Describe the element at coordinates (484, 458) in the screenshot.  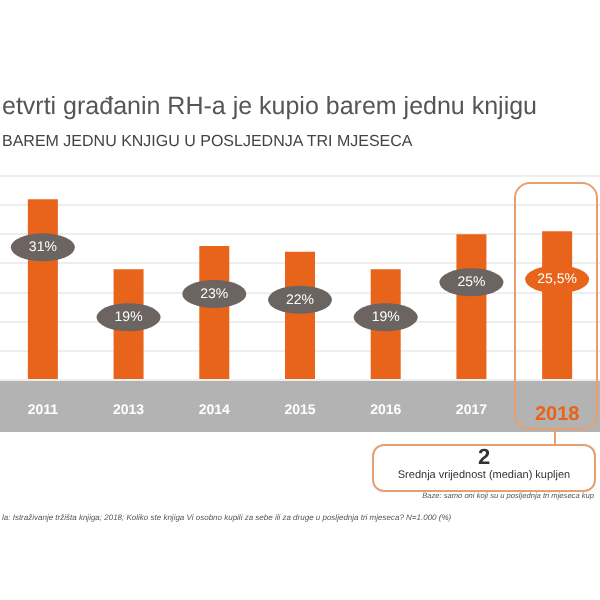
I see `text: 2` at that location.